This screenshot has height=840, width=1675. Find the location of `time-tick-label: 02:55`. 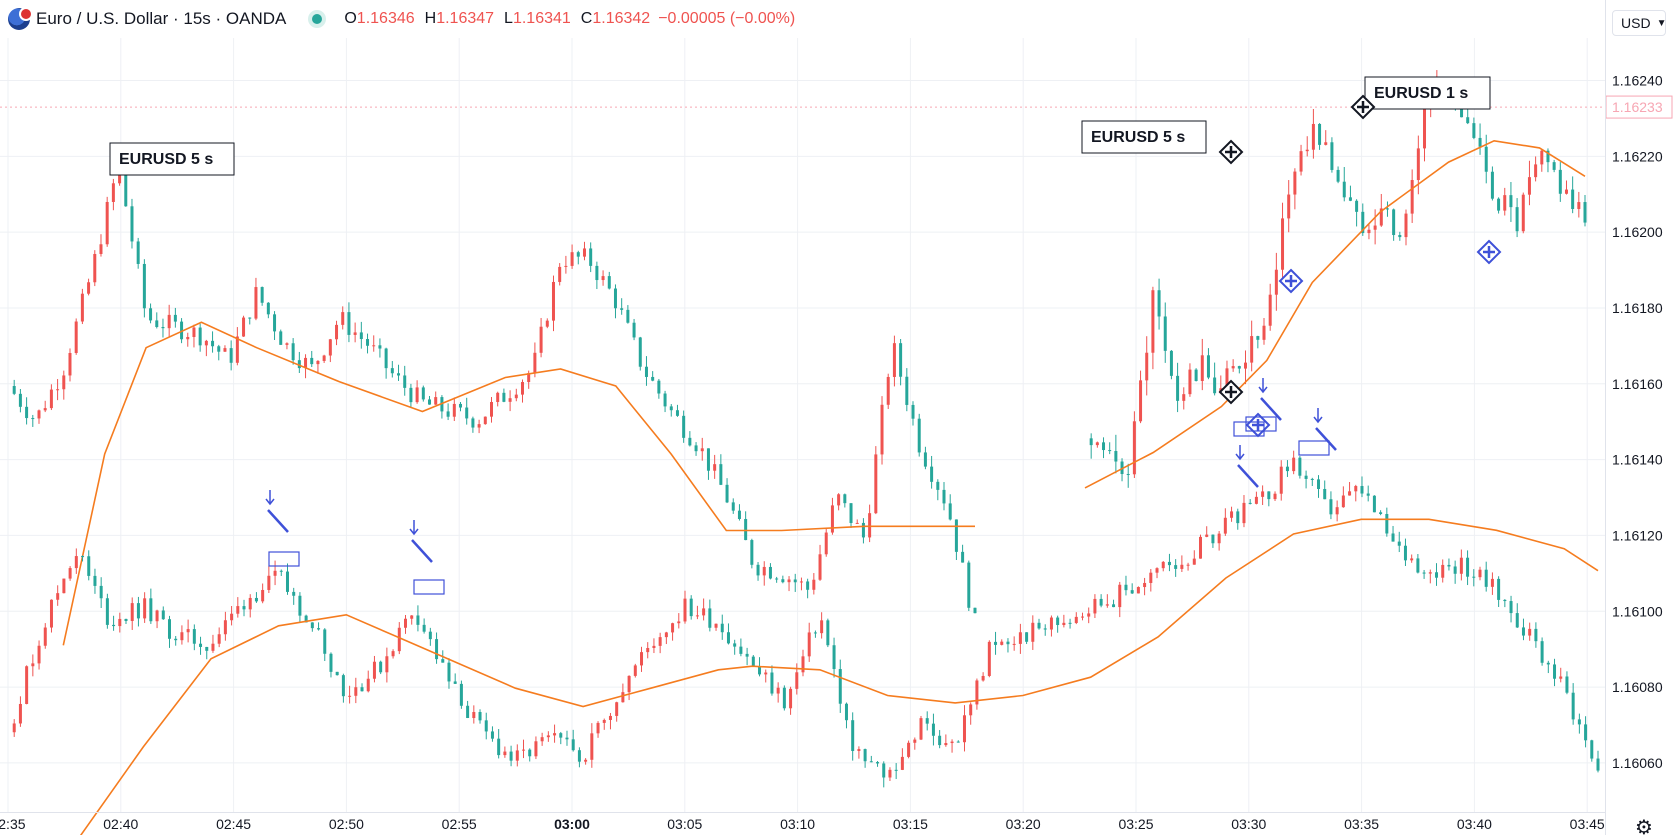

time-tick-label: 02:55 is located at coordinates (459, 824).